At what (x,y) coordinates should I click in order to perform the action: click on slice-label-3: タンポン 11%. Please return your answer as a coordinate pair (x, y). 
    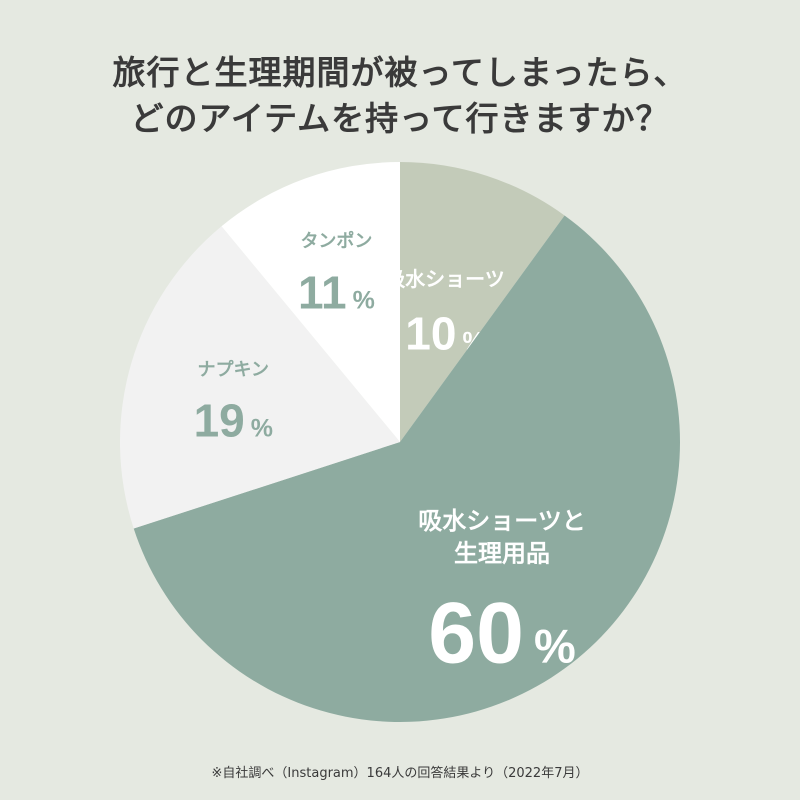
    Looking at the image, I should click on (336, 274).